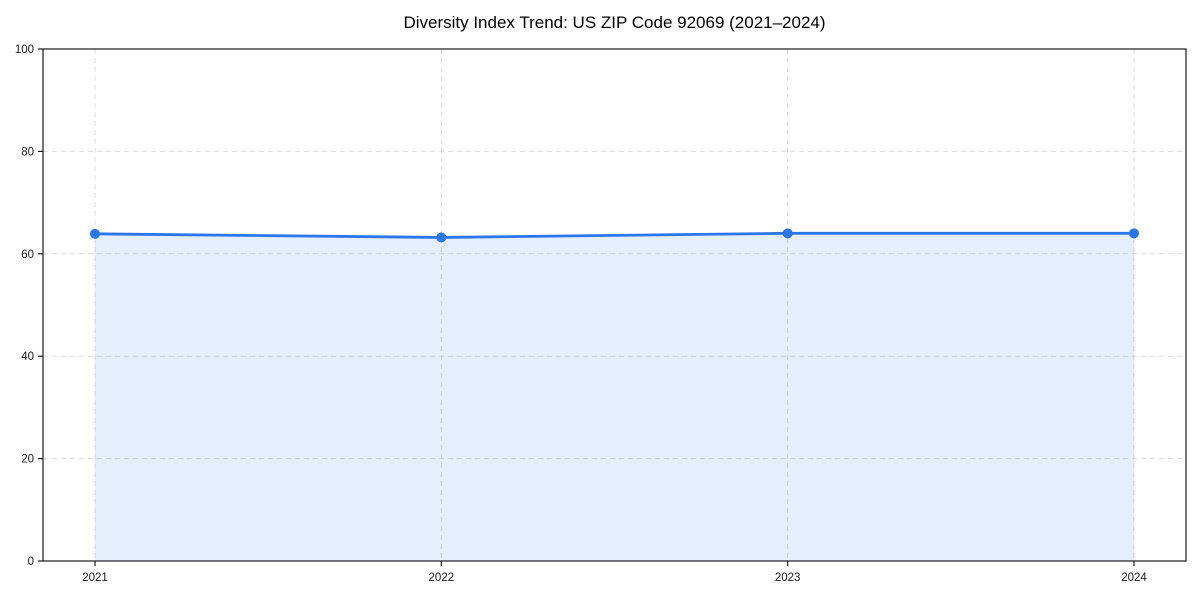 The image size is (1200, 600). I want to click on data-point-2024, so click(1134, 233).